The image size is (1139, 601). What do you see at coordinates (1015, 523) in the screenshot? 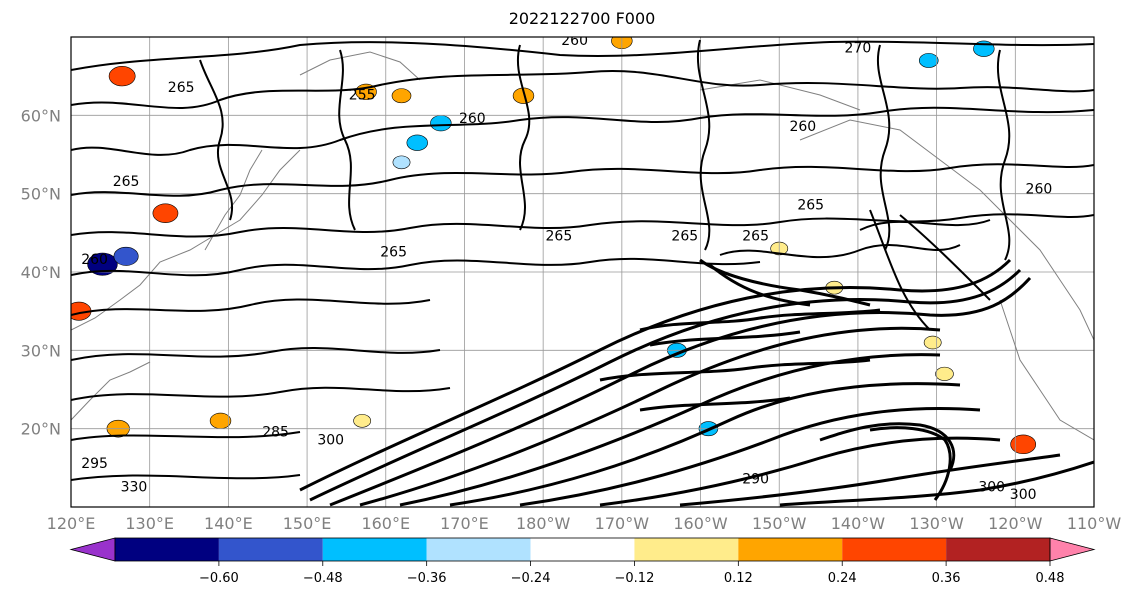
I see `lon-tick-label: 120°W` at bounding box center [1015, 523].